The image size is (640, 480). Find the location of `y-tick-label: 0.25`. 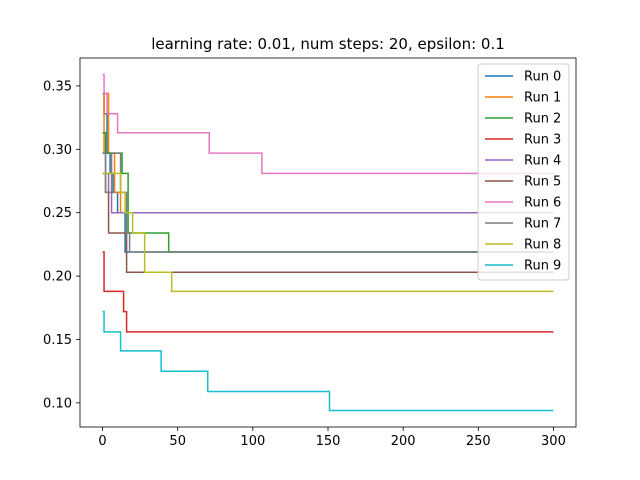

y-tick-label: 0.25 is located at coordinates (57, 213).